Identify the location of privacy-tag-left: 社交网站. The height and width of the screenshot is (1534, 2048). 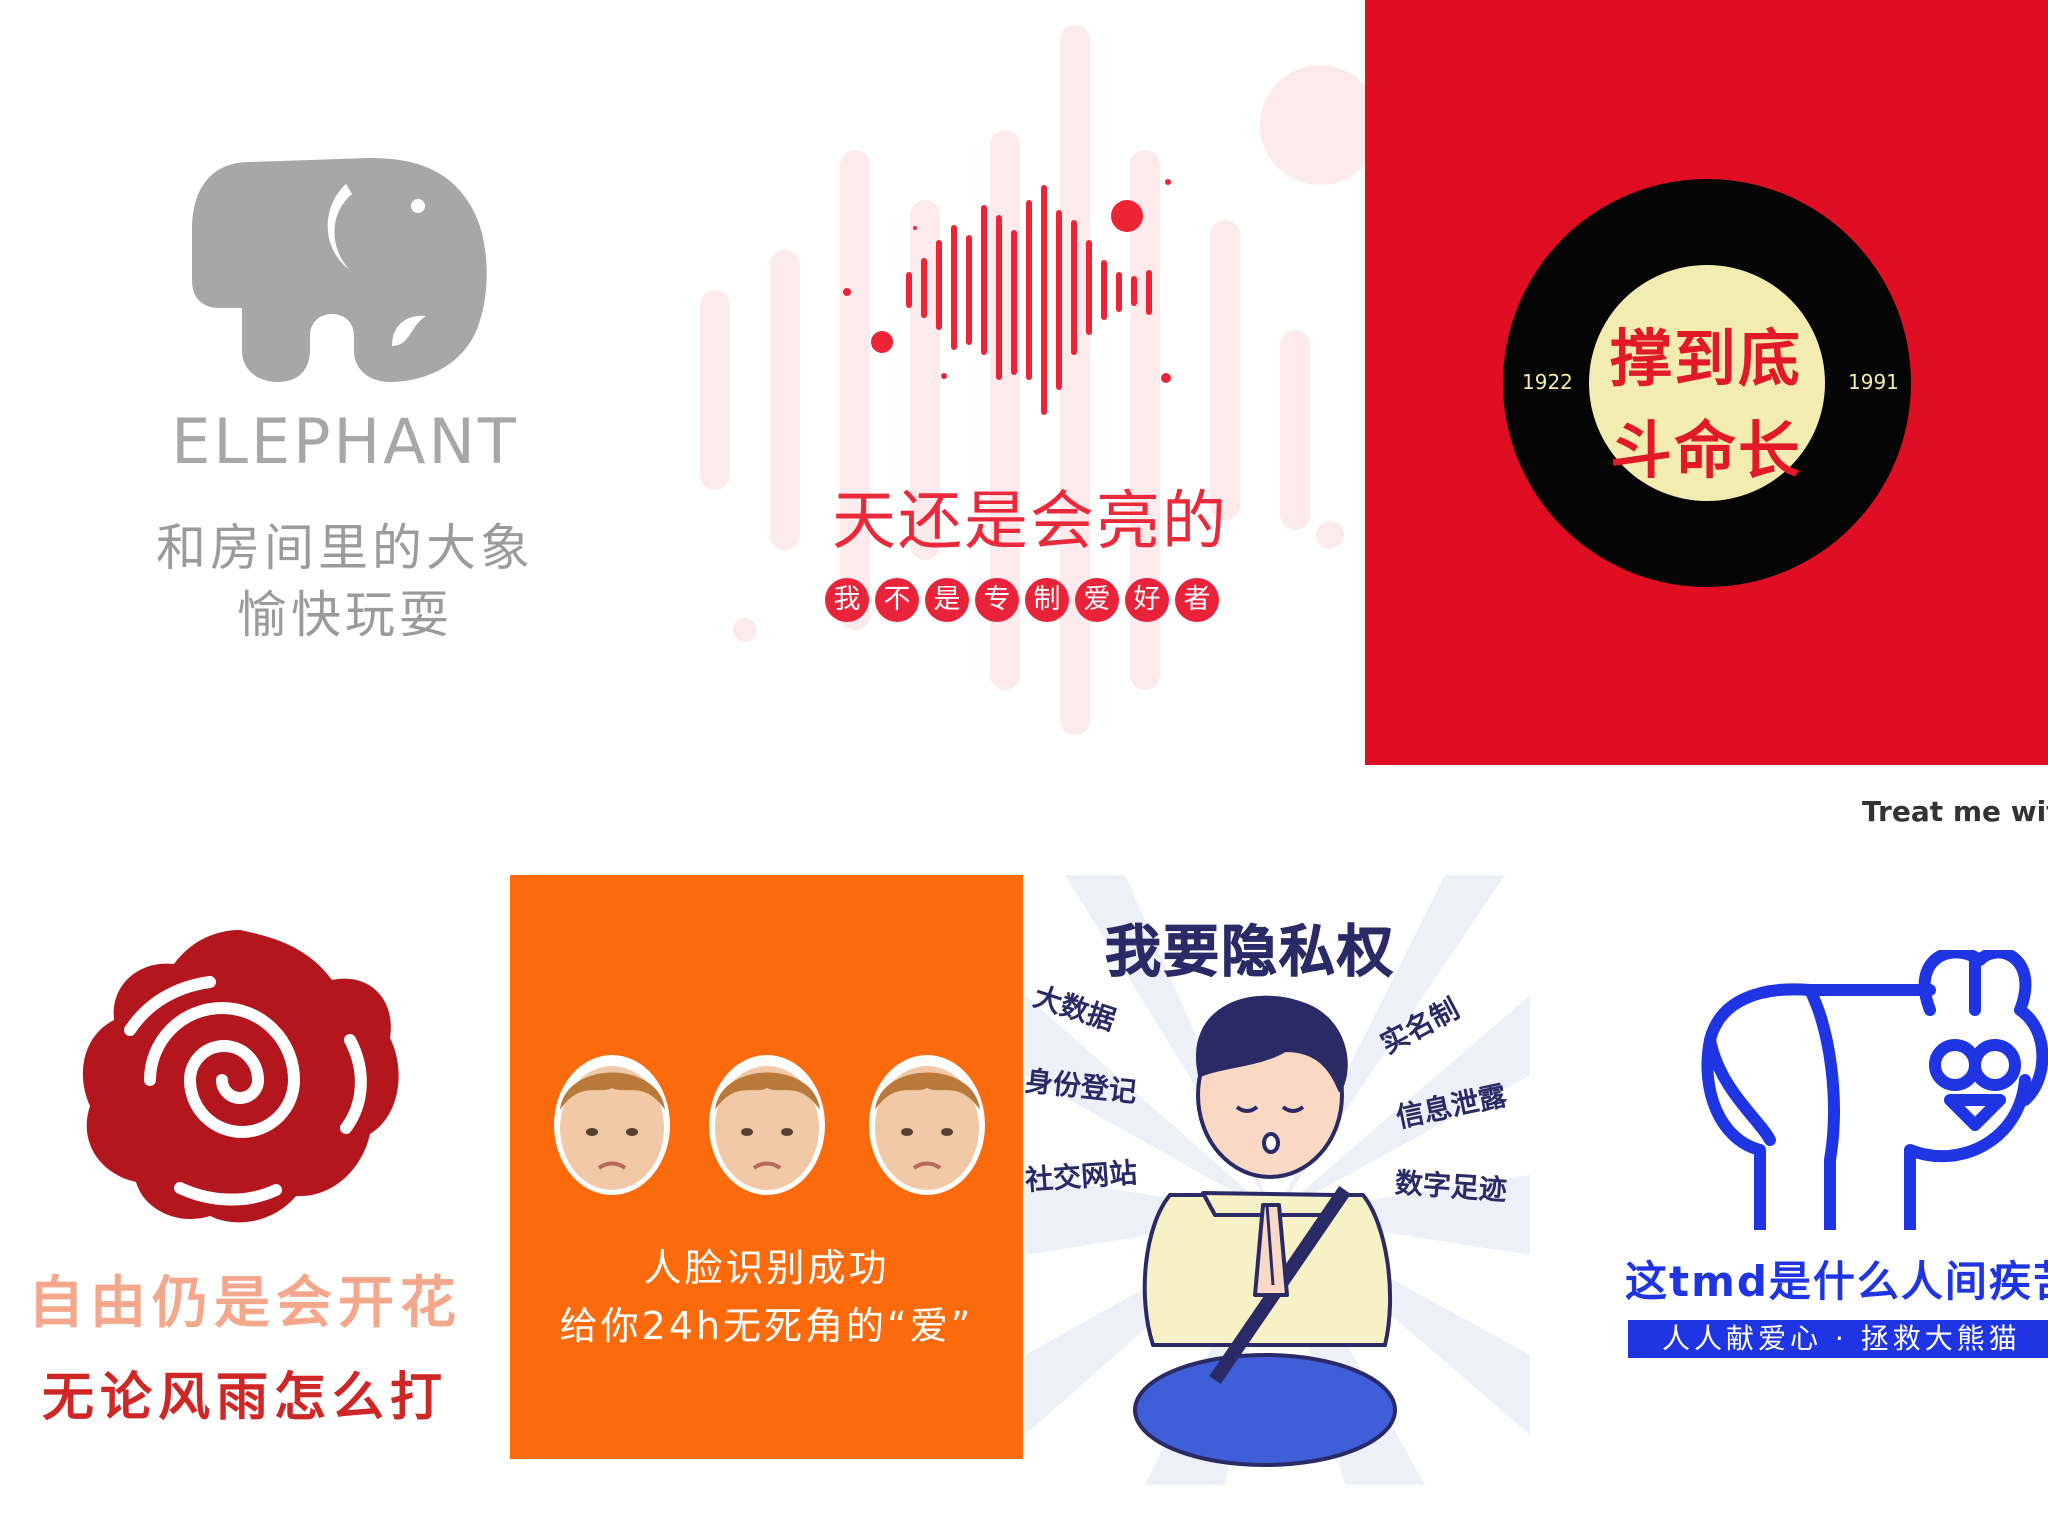
(1082, 1176).